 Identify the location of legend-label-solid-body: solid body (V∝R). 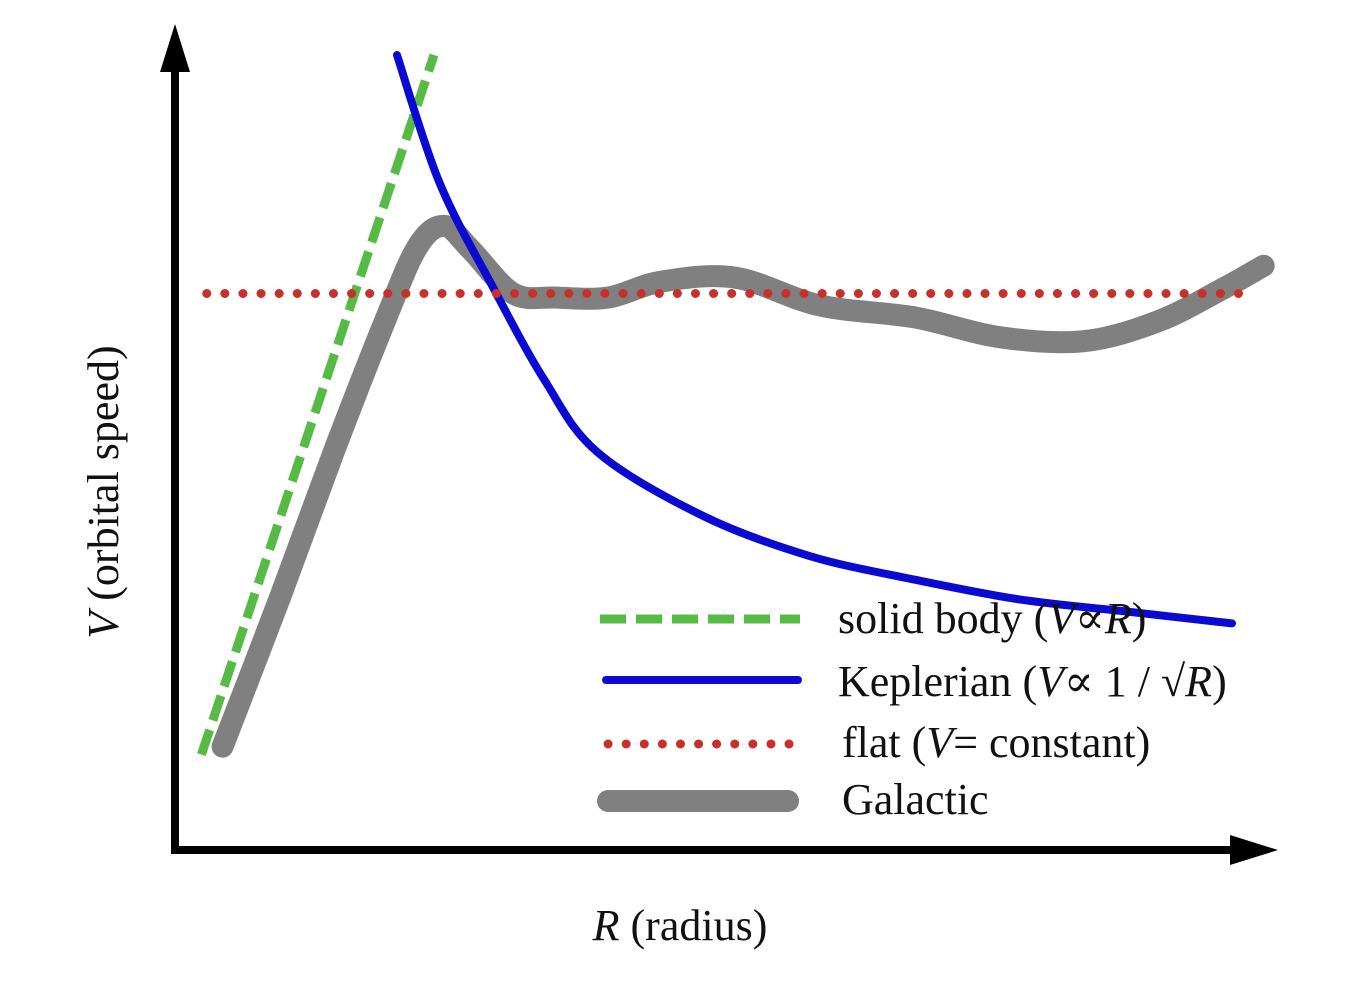
(992, 618).